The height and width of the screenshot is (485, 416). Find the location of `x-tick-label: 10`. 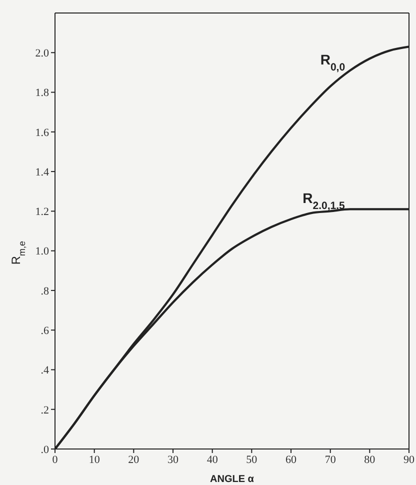

x-tick-label: 10 is located at coordinates (94, 460).